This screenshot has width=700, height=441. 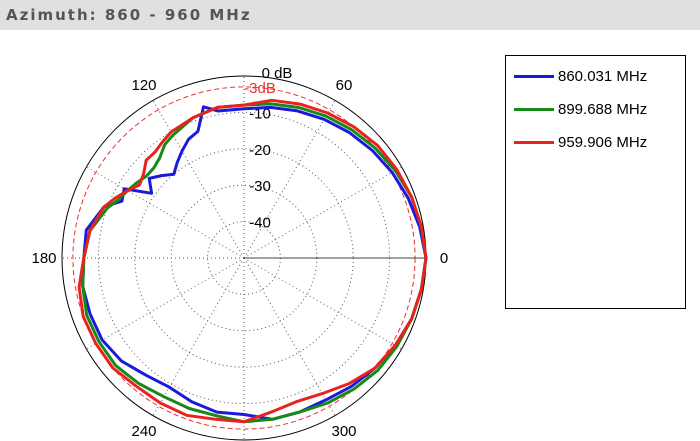 What do you see at coordinates (260, 223) in the screenshot?
I see `radial-tick-label: -40` at bounding box center [260, 223].